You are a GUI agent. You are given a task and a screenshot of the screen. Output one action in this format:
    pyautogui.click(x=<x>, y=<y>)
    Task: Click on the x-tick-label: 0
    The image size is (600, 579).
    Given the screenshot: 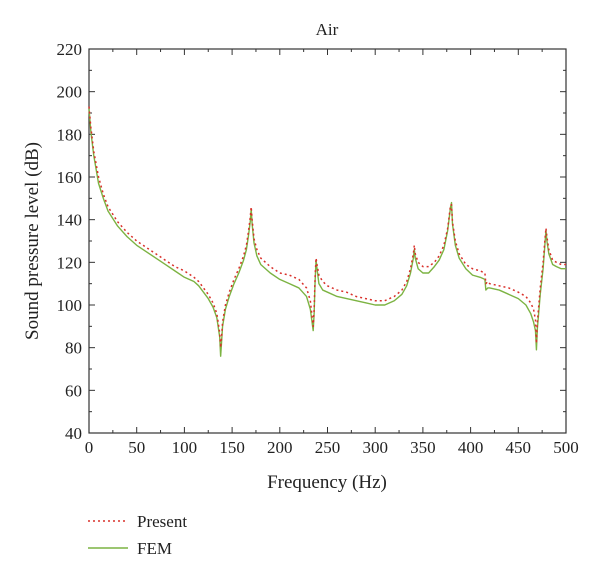 What is the action you would take?
    pyautogui.click(x=89, y=447)
    